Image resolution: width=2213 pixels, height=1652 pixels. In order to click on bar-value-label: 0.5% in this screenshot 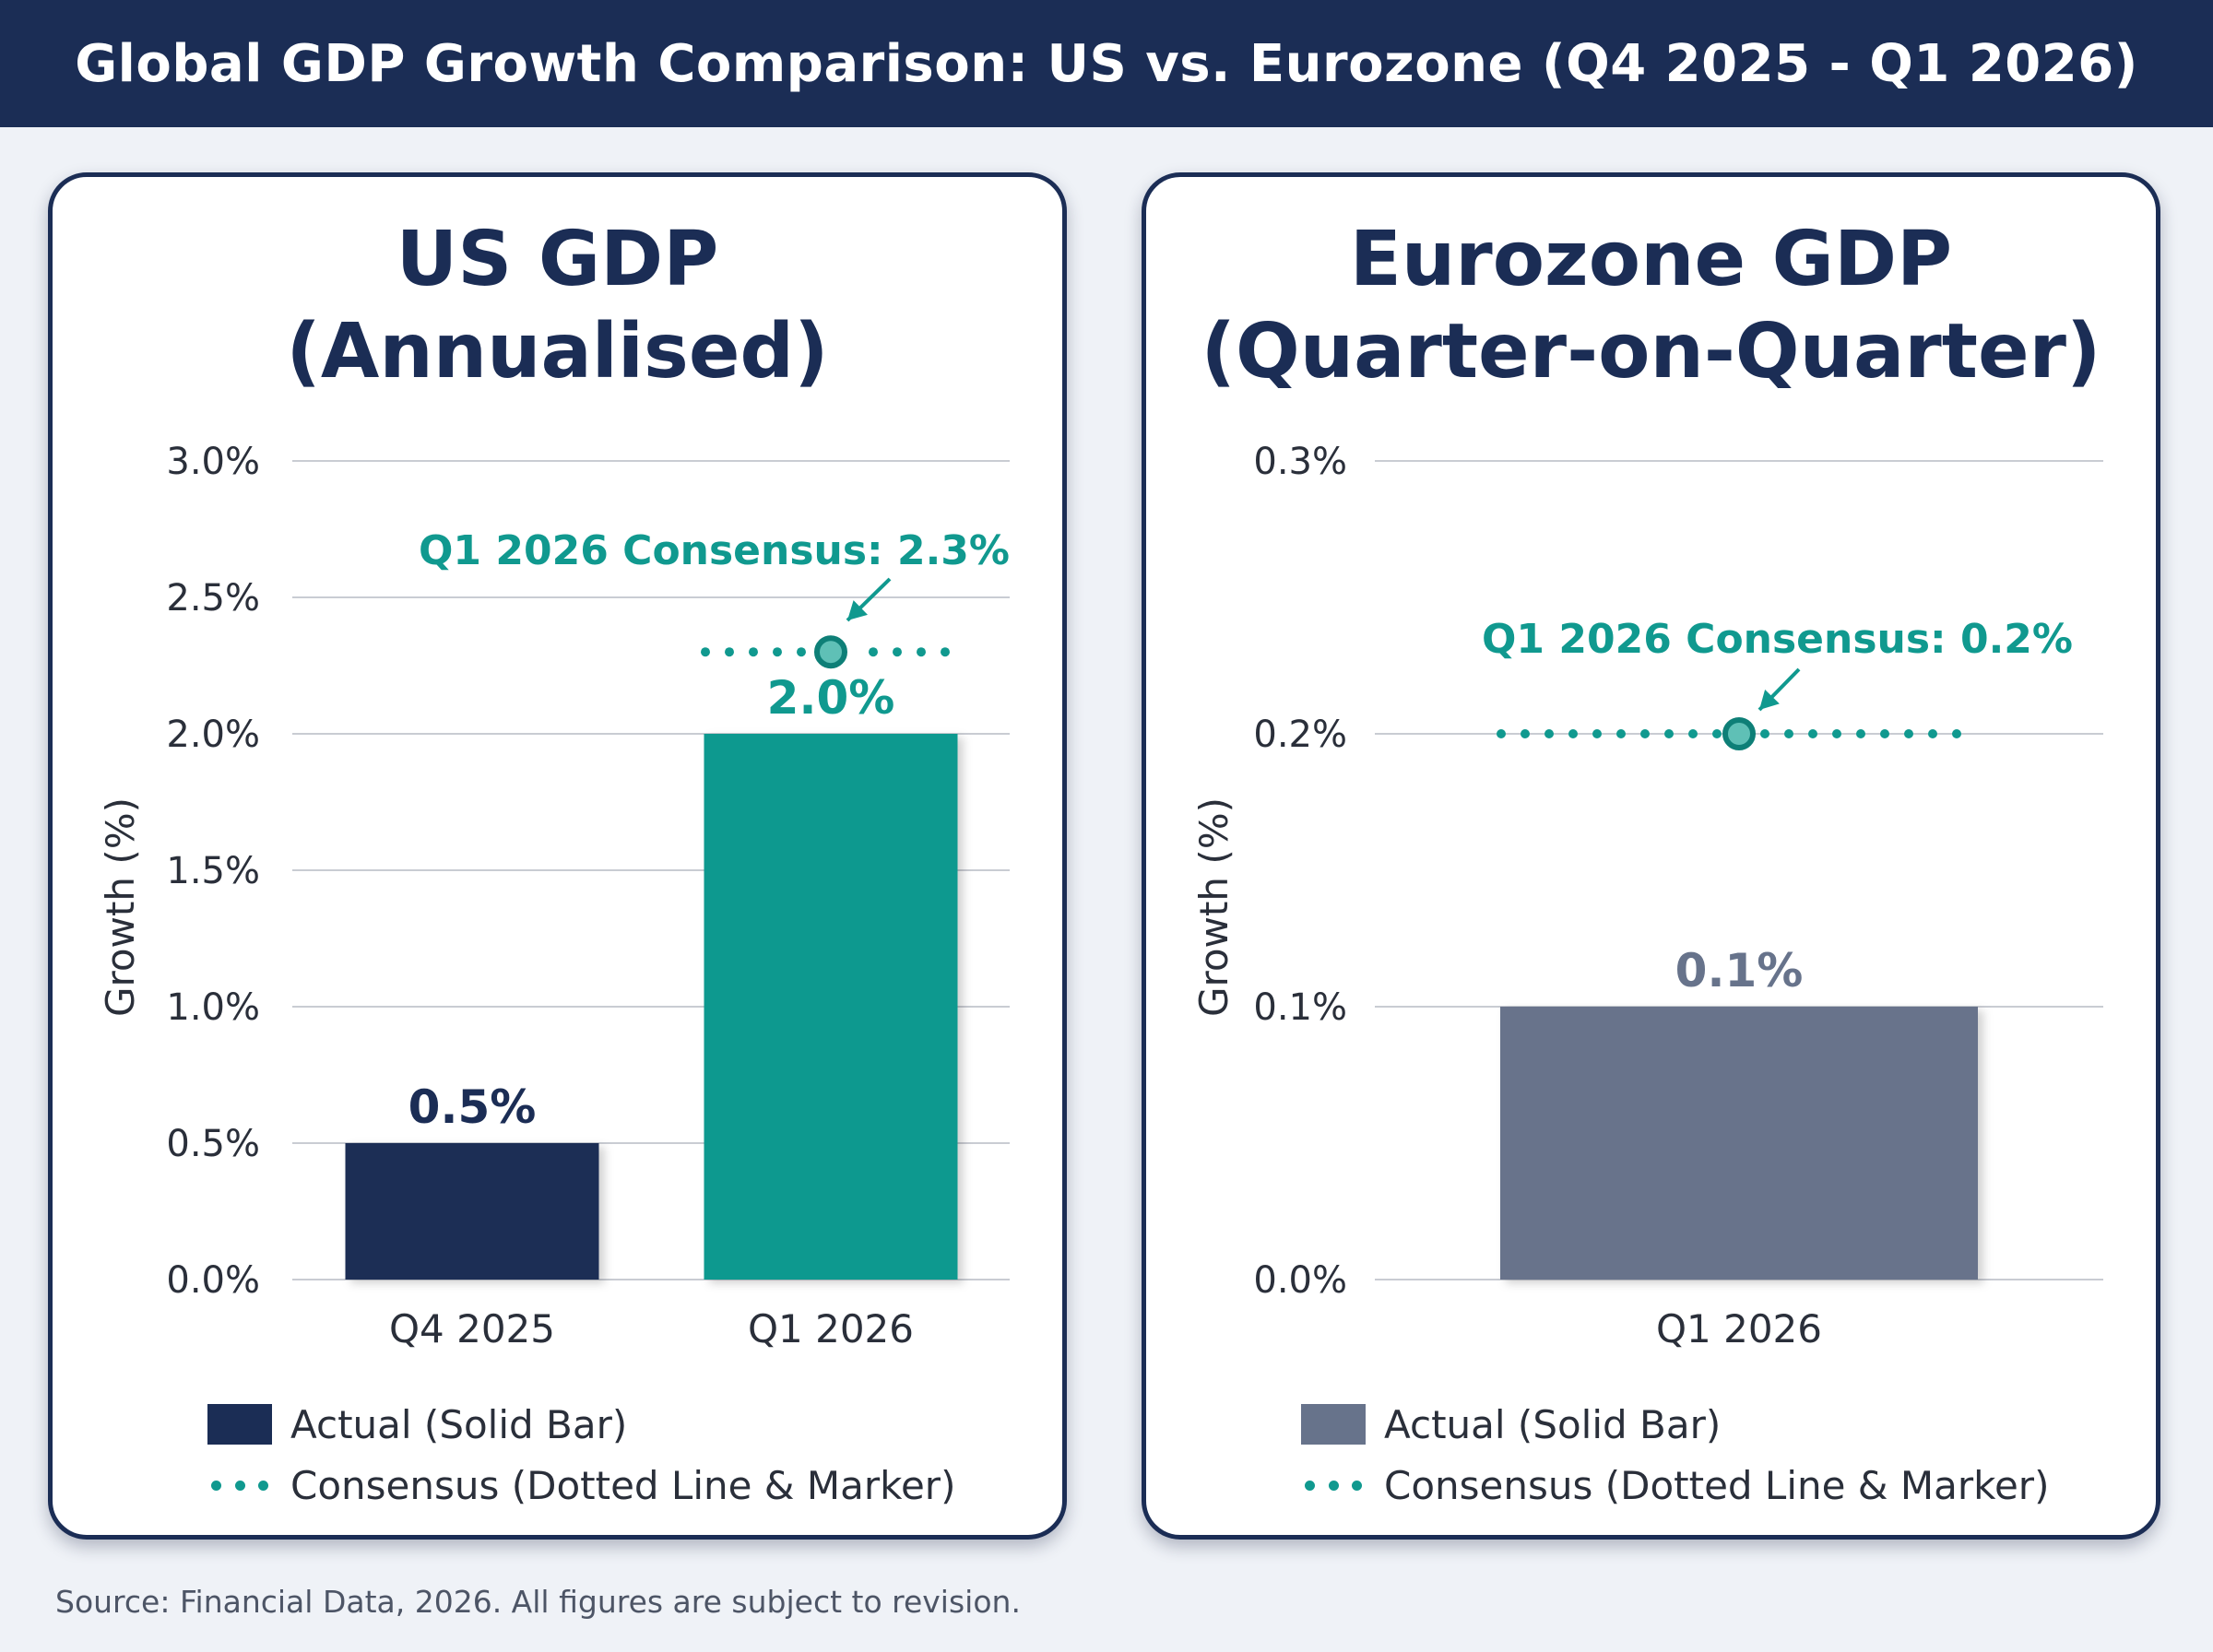, I will do `click(472, 1107)`.